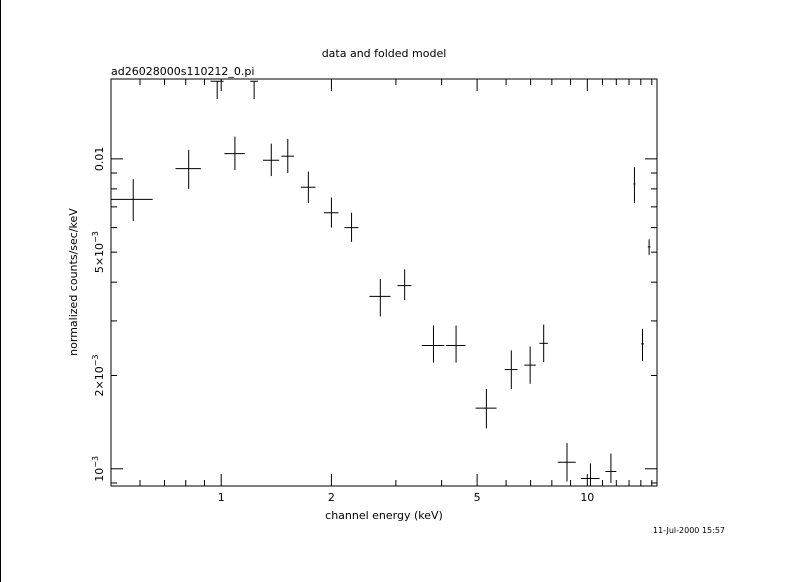 The image size is (790, 582). What do you see at coordinates (221, 497) in the screenshot?
I see `x-tick-label: 1` at bounding box center [221, 497].